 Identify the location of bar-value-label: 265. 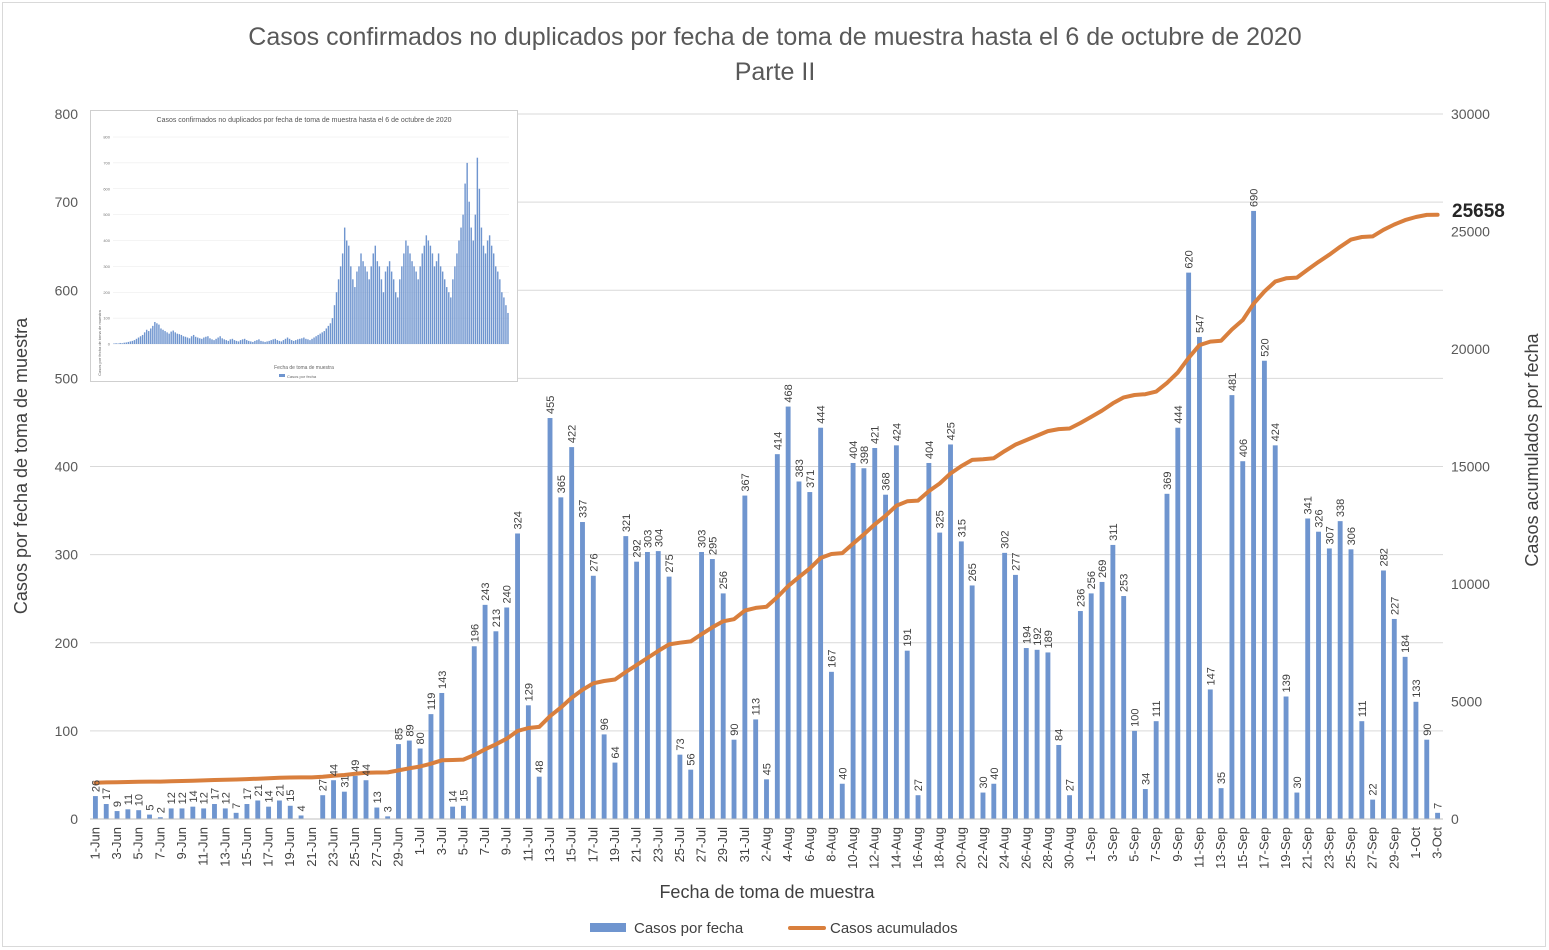
(973, 572).